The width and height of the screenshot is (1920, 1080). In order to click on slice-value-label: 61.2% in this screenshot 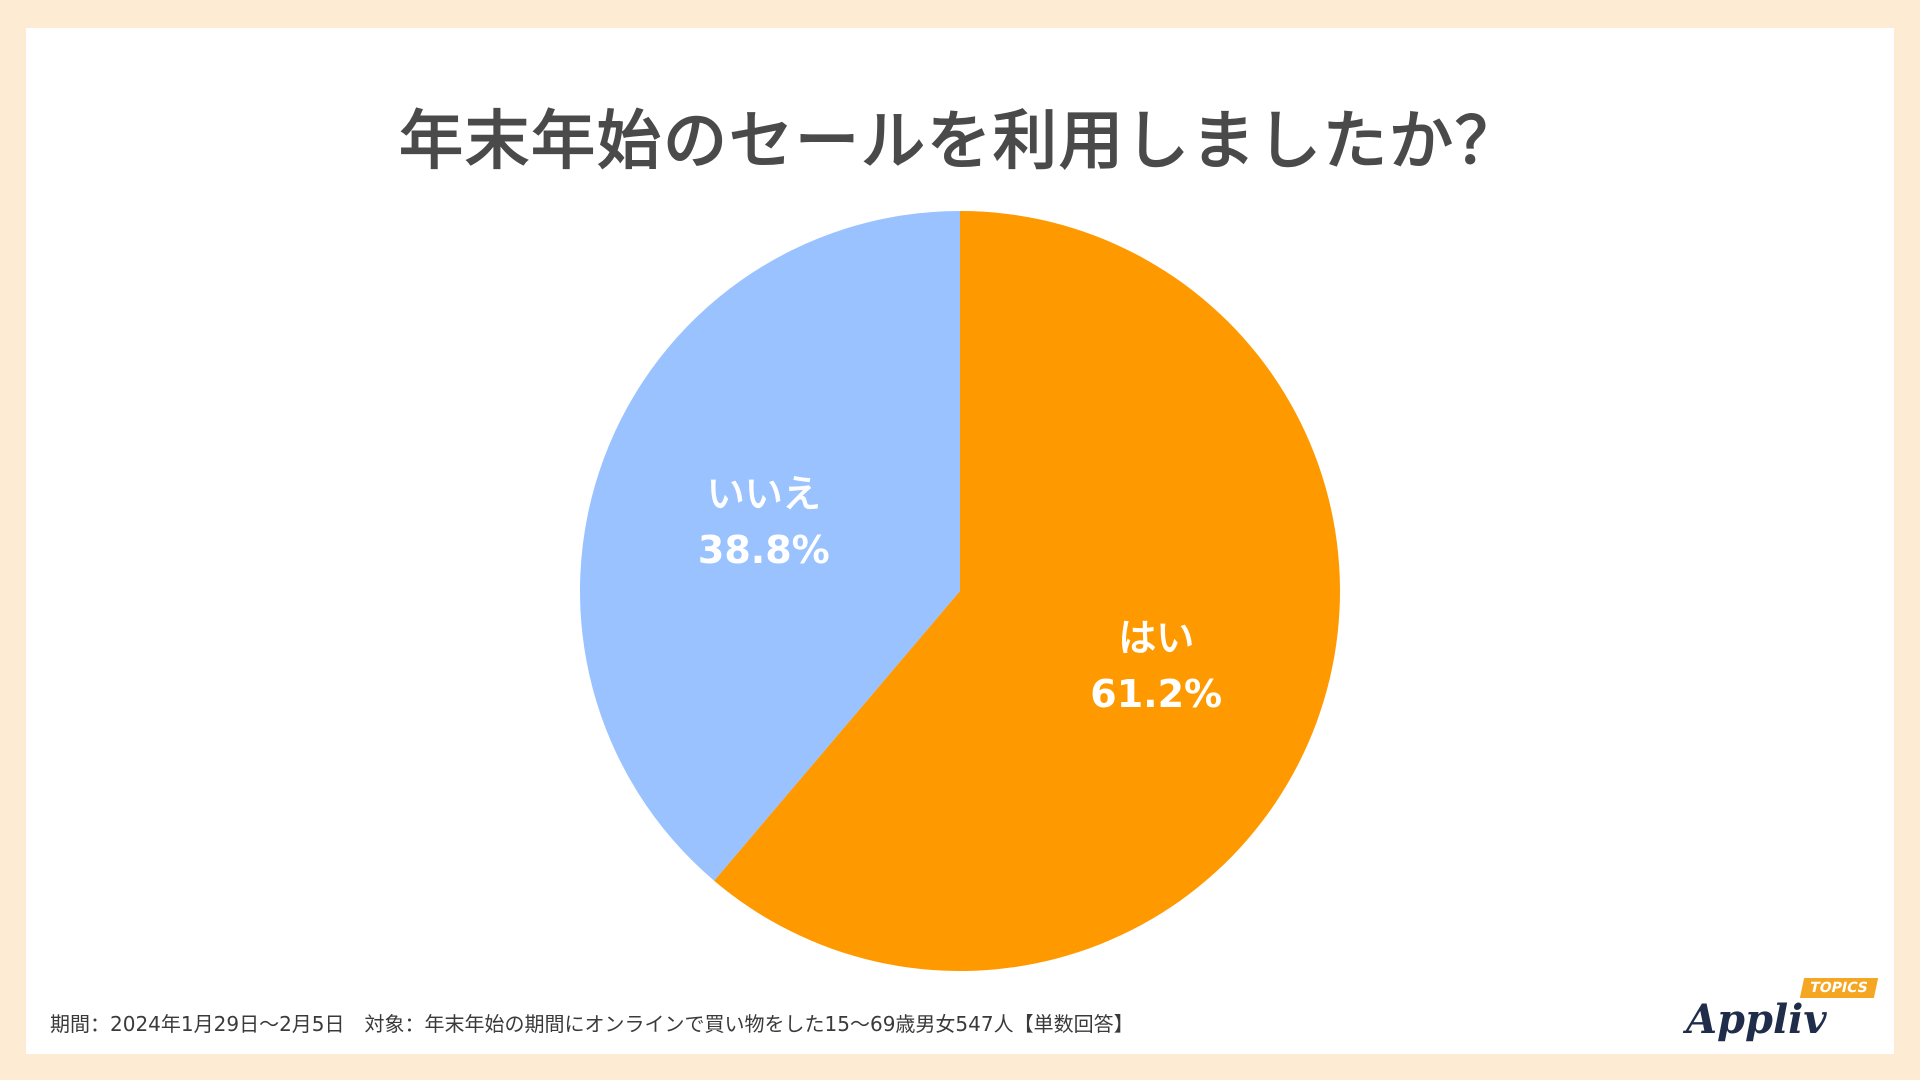, I will do `click(1156, 694)`.